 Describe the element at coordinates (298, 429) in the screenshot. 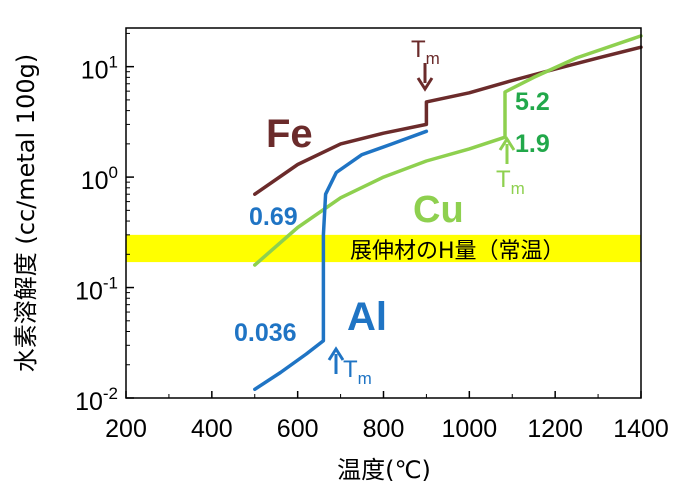

I see `x-tick-label: 600` at that location.